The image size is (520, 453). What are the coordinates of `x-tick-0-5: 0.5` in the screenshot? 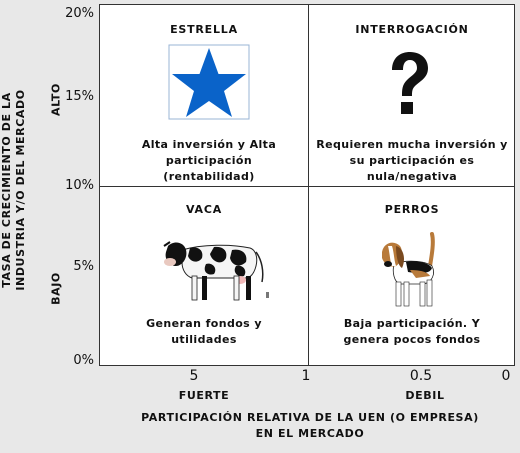 It's located at (421, 376).